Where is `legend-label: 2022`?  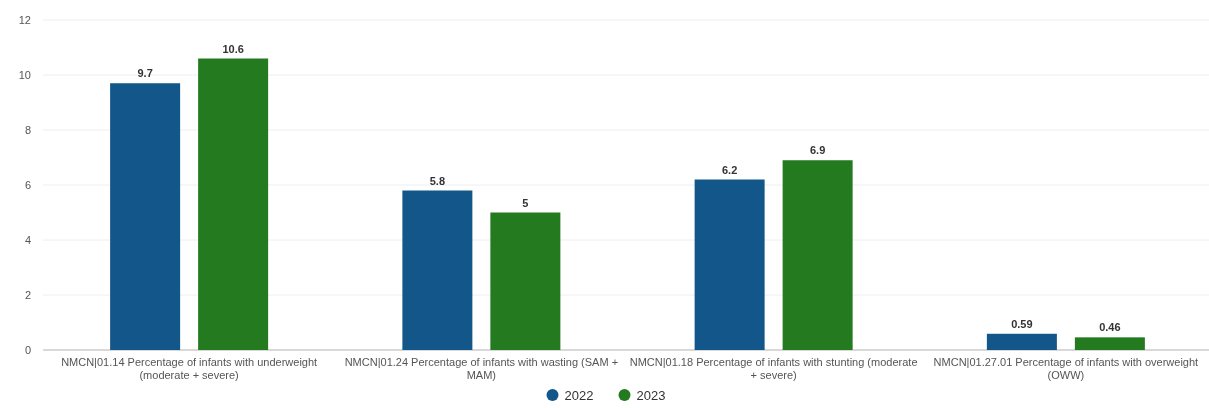
legend-label: 2022 is located at coordinates (579, 395).